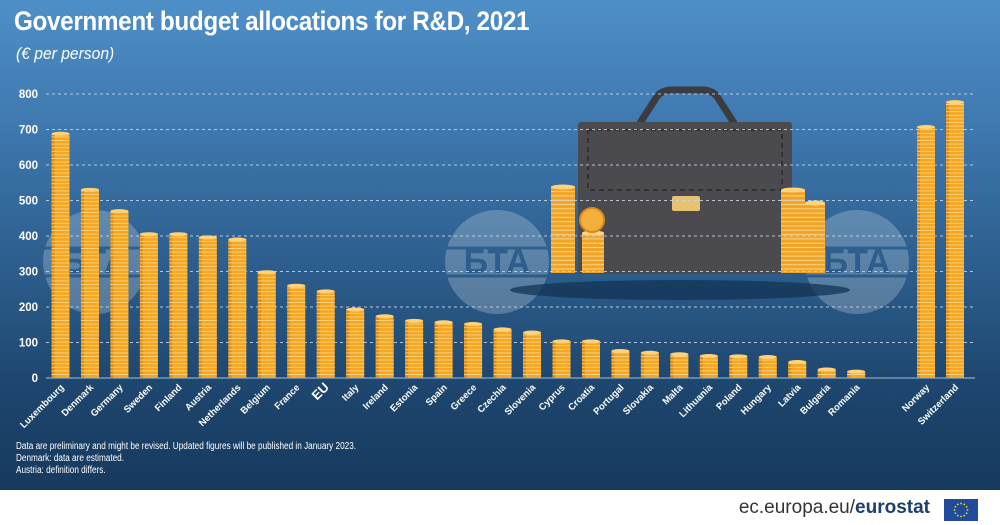 This screenshot has height=525, width=1000. What do you see at coordinates (757, 400) in the screenshot?
I see `x-tick-label: Hungary` at bounding box center [757, 400].